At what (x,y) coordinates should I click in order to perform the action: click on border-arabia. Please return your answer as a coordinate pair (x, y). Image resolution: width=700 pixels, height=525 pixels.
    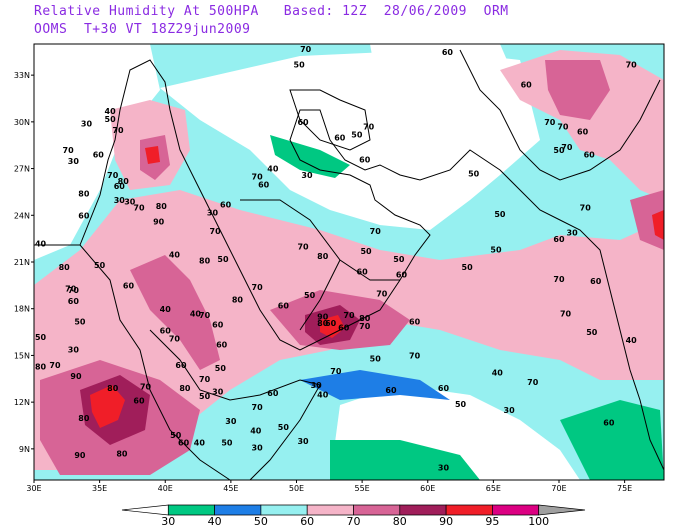
    Looking at the image, I should click on (320, 265).